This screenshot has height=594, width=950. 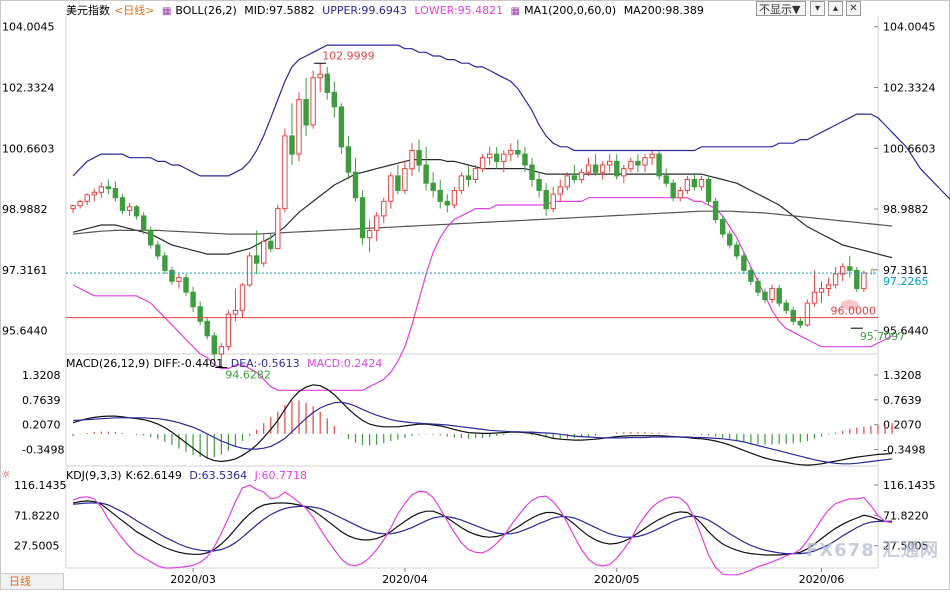 I want to click on low2-annotation: 95.7097, so click(x=883, y=336).